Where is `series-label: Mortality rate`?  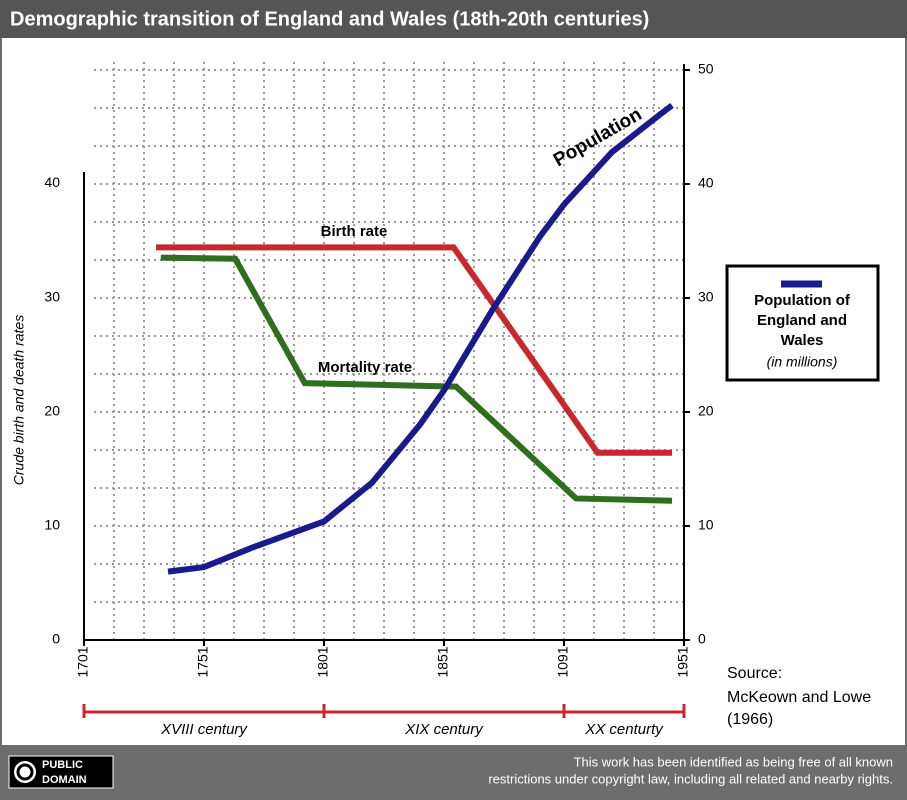 series-label: Mortality rate is located at coordinates (365, 367).